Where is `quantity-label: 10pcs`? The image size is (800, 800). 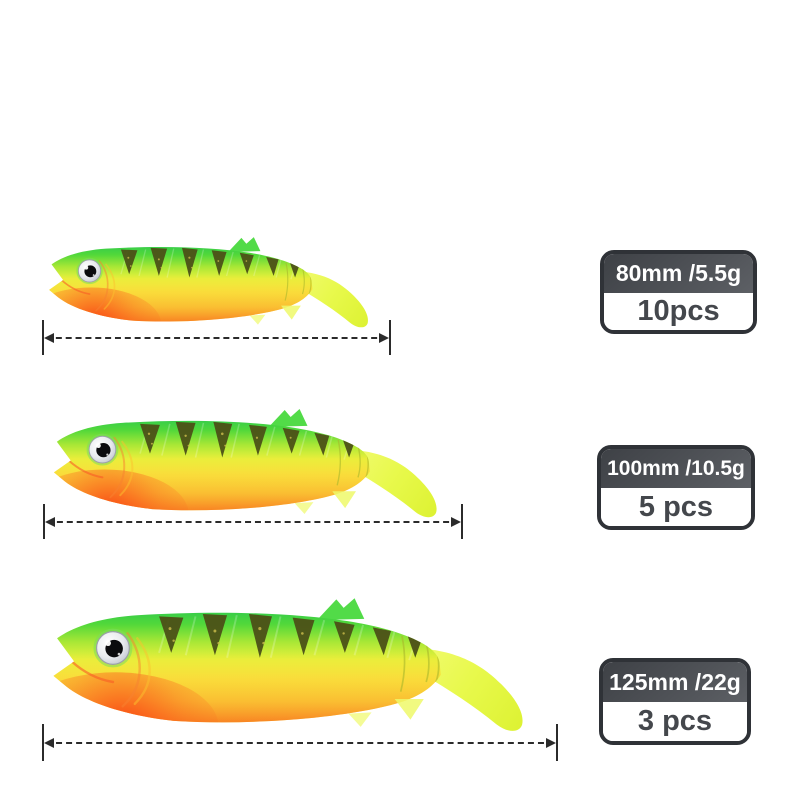
quantity-label: 10pcs is located at coordinates (678, 311).